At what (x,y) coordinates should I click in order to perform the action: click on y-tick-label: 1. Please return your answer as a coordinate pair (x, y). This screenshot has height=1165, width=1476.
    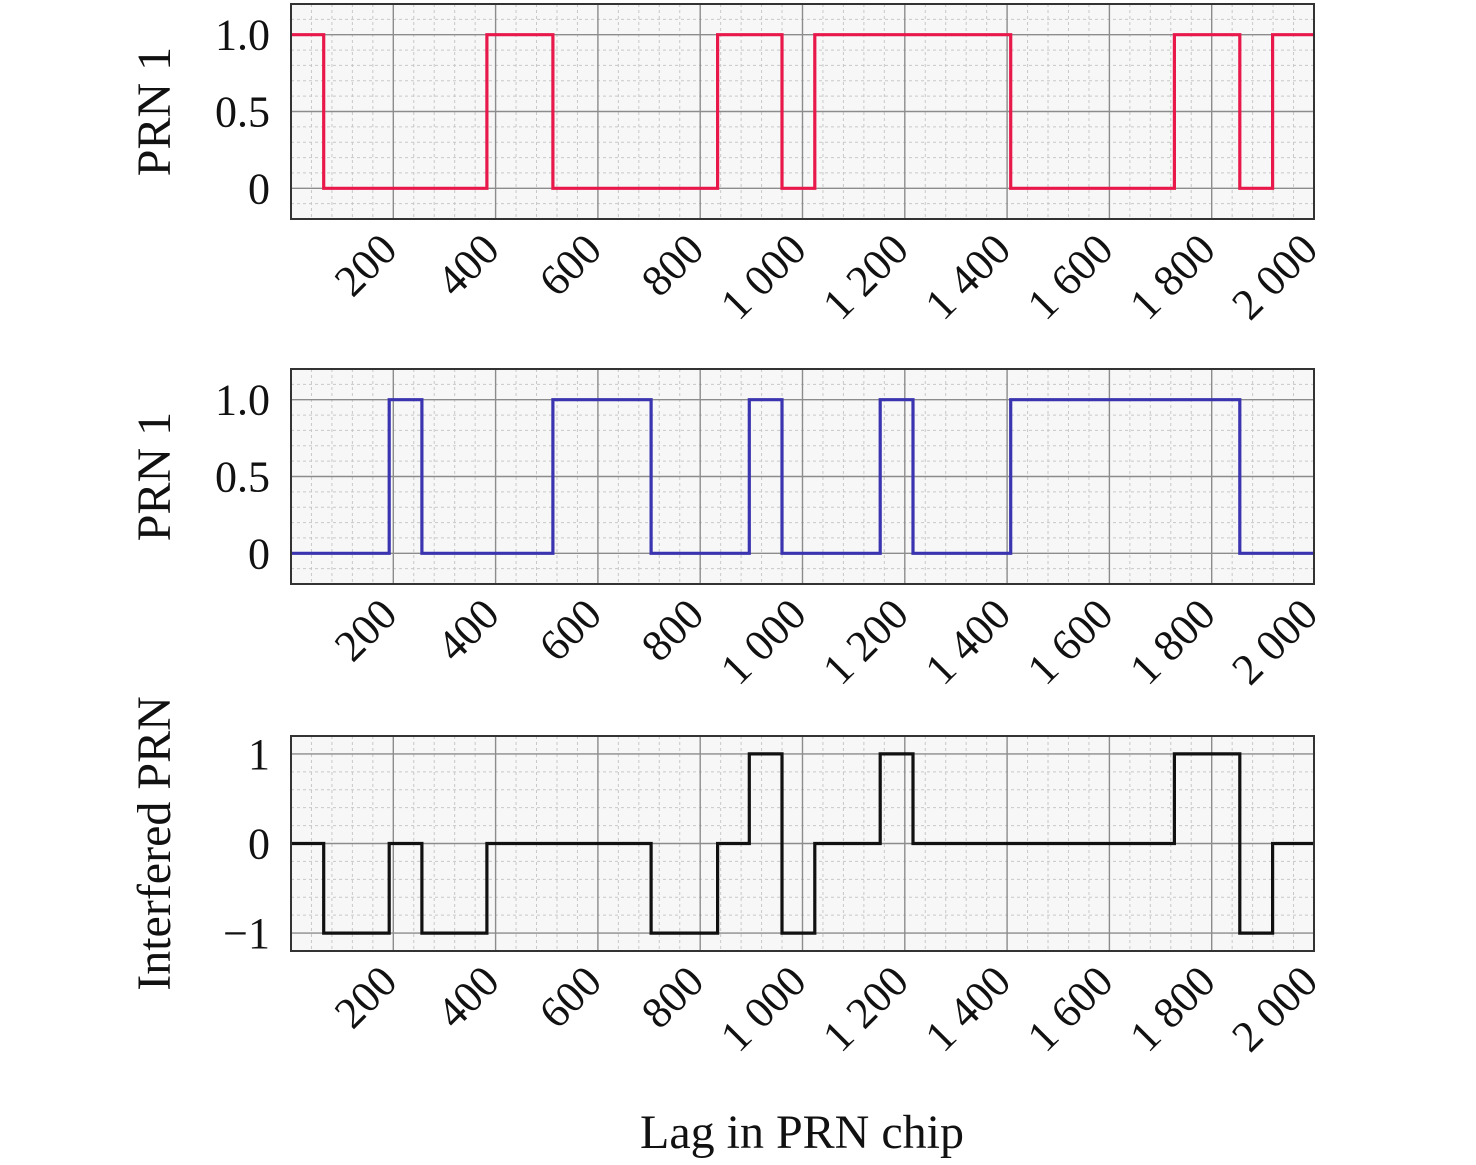
    Looking at the image, I should click on (259, 754).